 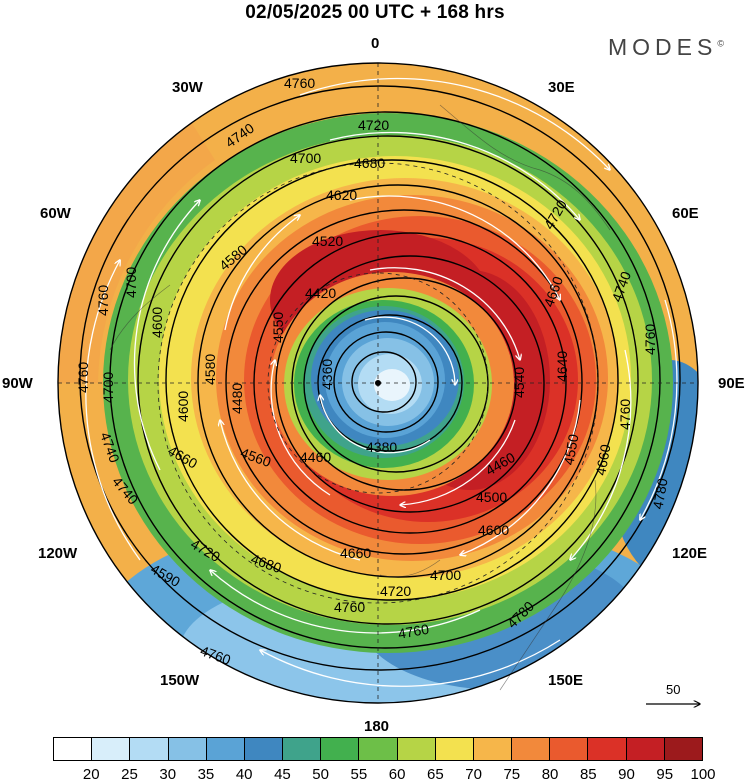 What do you see at coordinates (375, 12) in the screenshot?
I see `map-title: 02/05/2025 00 UTC + 168 hrs` at bounding box center [375, 12].